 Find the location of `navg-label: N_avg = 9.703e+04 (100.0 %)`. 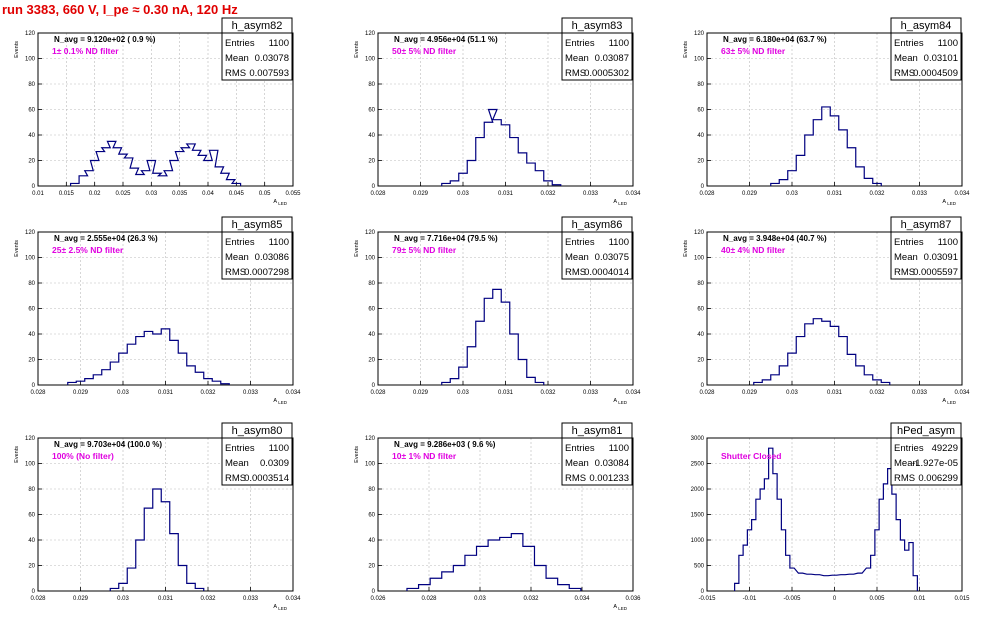

navg-label: N_avg = 9.703e+04 (100.0 %) is located at coordinates (108, 444).